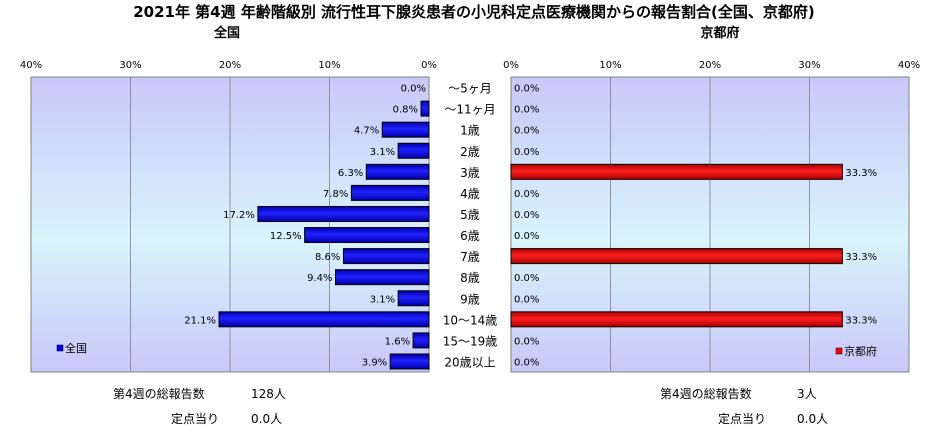  What do you see at coordinates (60, 348) in the screenshot?
I see `legend-swatch-left` at bounding box center [60, 348].